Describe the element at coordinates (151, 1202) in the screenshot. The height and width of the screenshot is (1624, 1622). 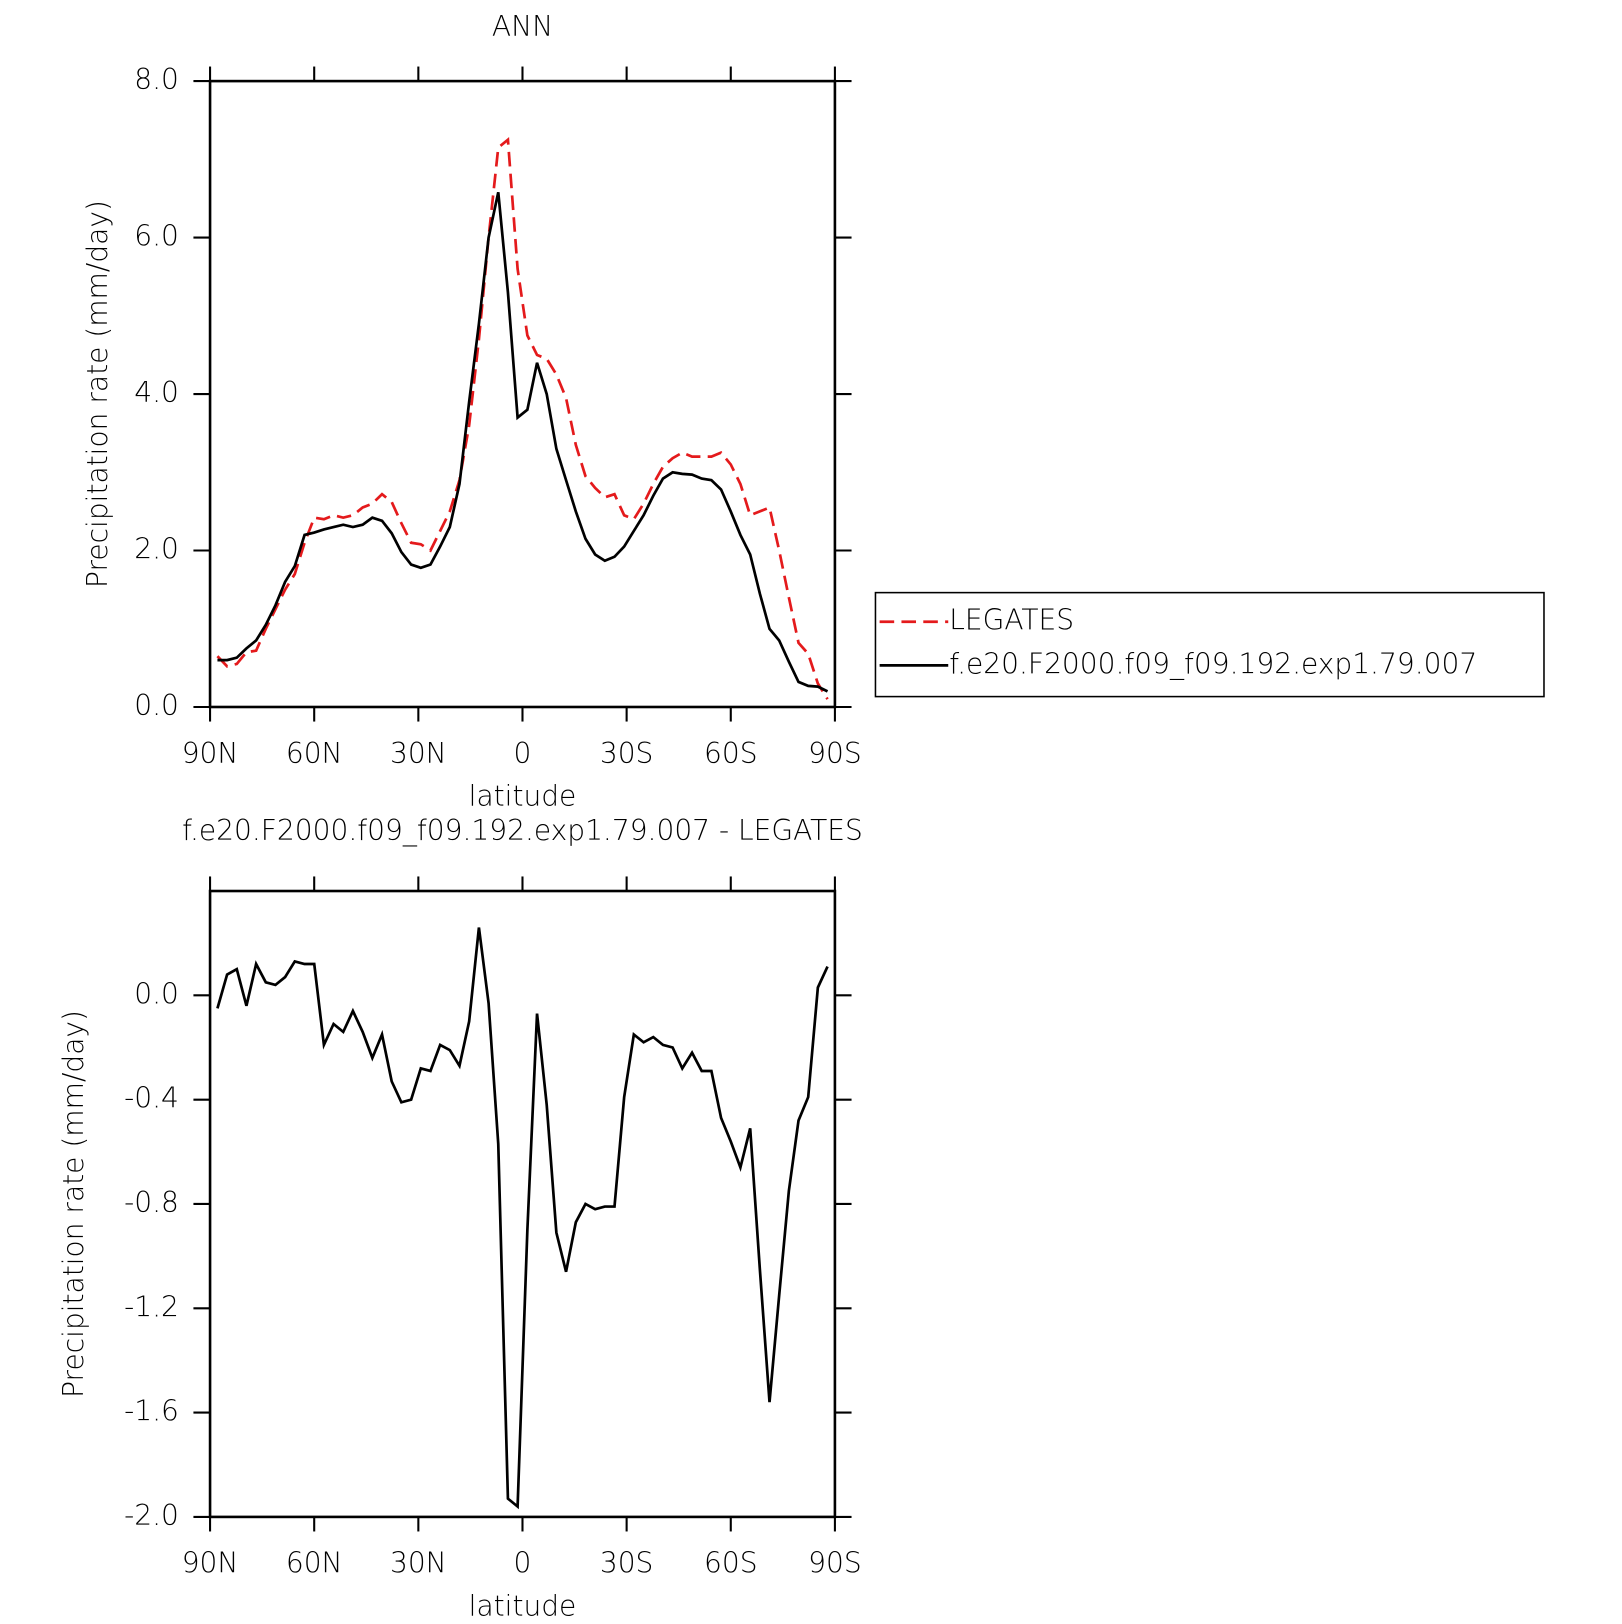
I see `y-tick-label: -0.8` at that location.